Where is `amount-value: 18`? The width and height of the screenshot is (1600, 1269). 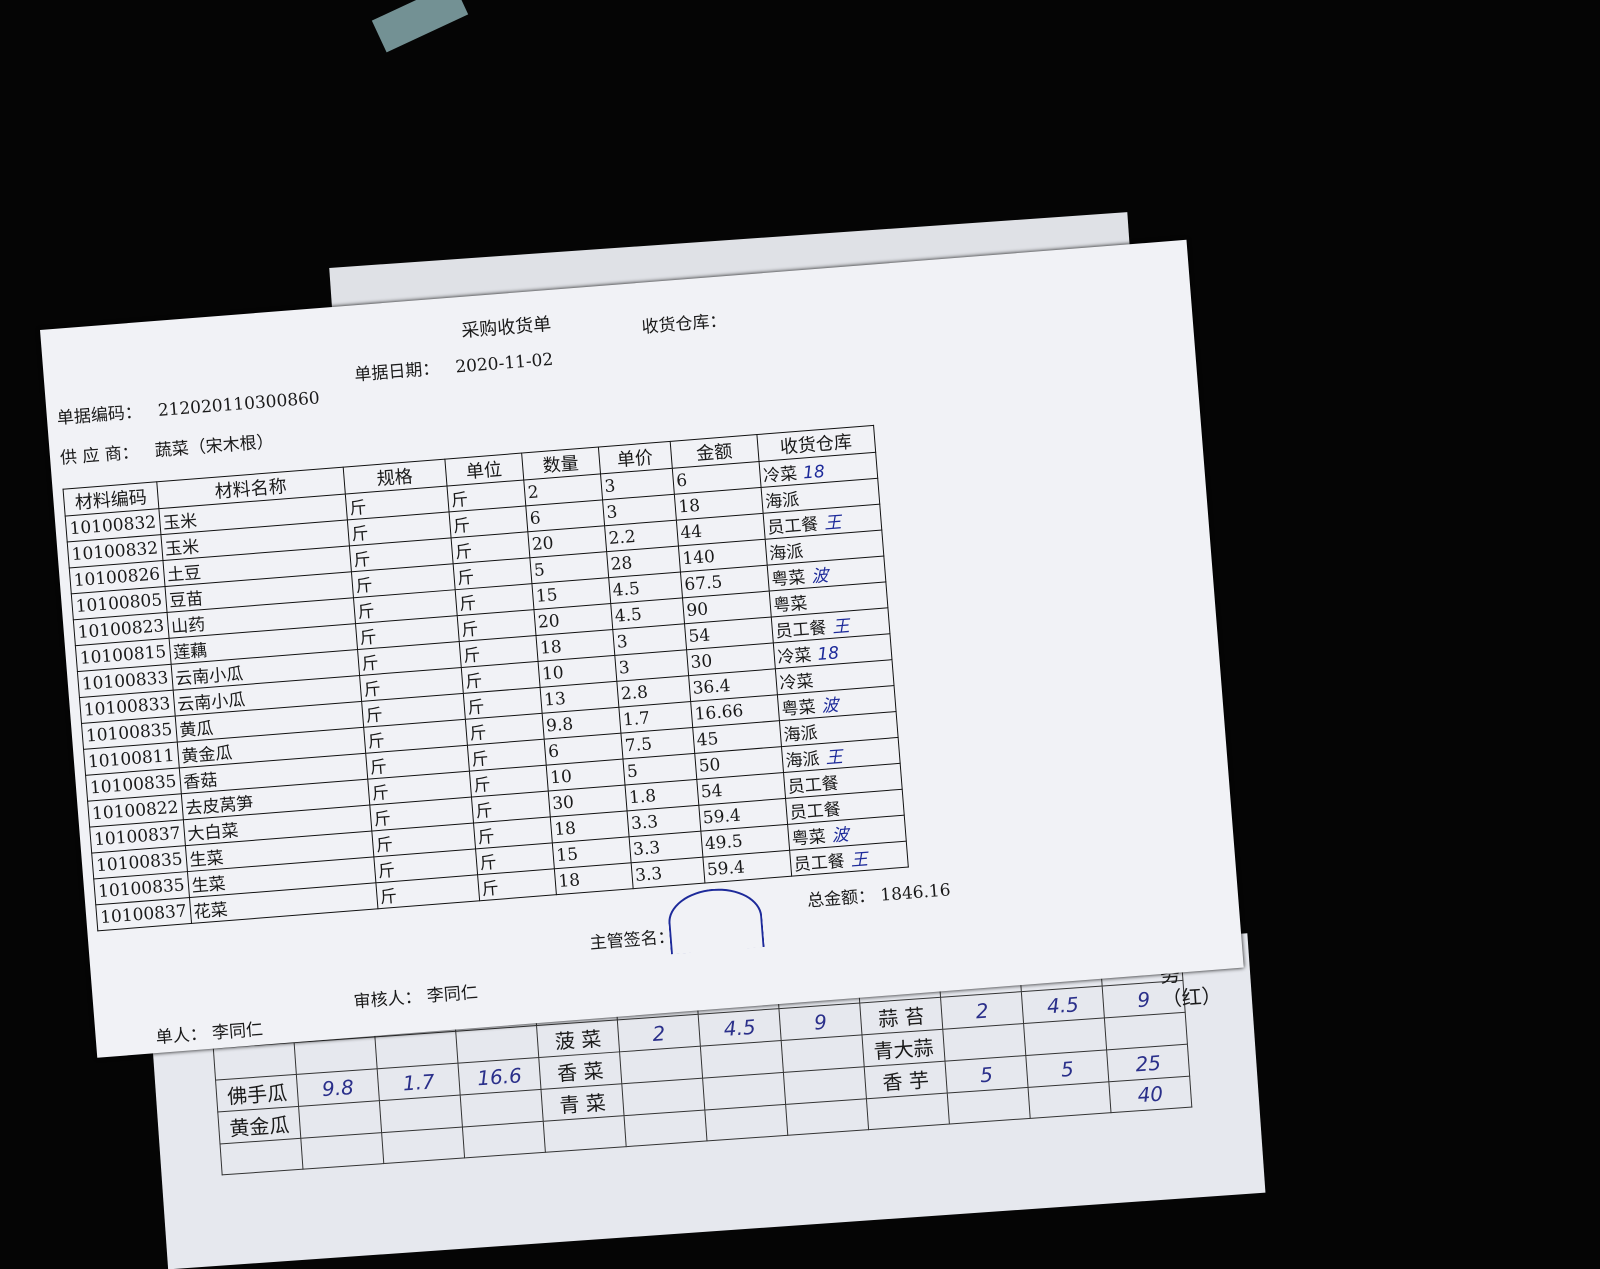 amount-value: 18 is located at coordinates (689, 506).